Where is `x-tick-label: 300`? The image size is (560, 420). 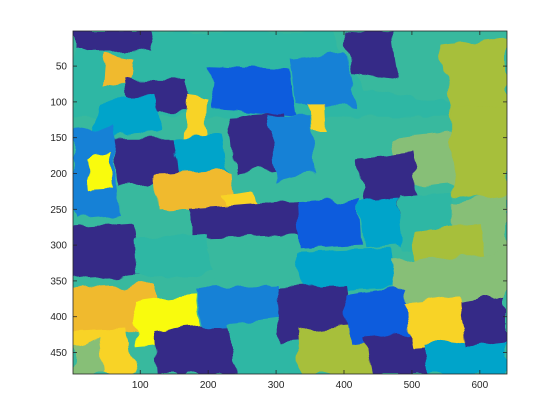
x-tick-label: 300 is located at coordinates (276, 385).